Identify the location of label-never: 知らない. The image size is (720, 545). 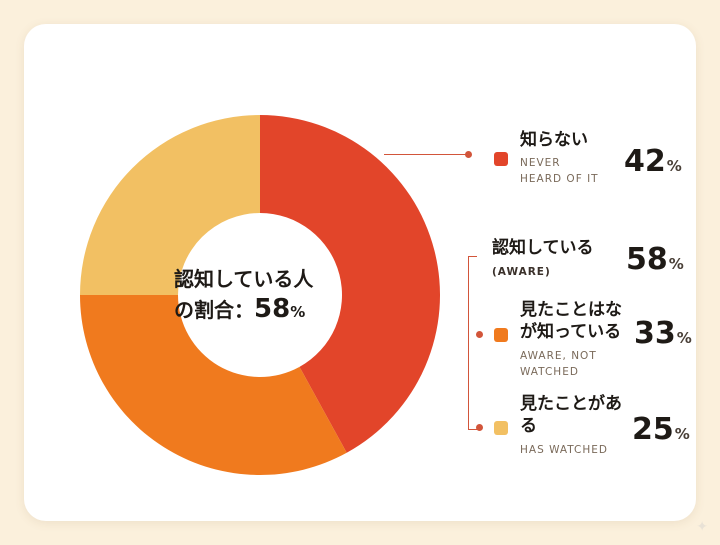
(554, 140).